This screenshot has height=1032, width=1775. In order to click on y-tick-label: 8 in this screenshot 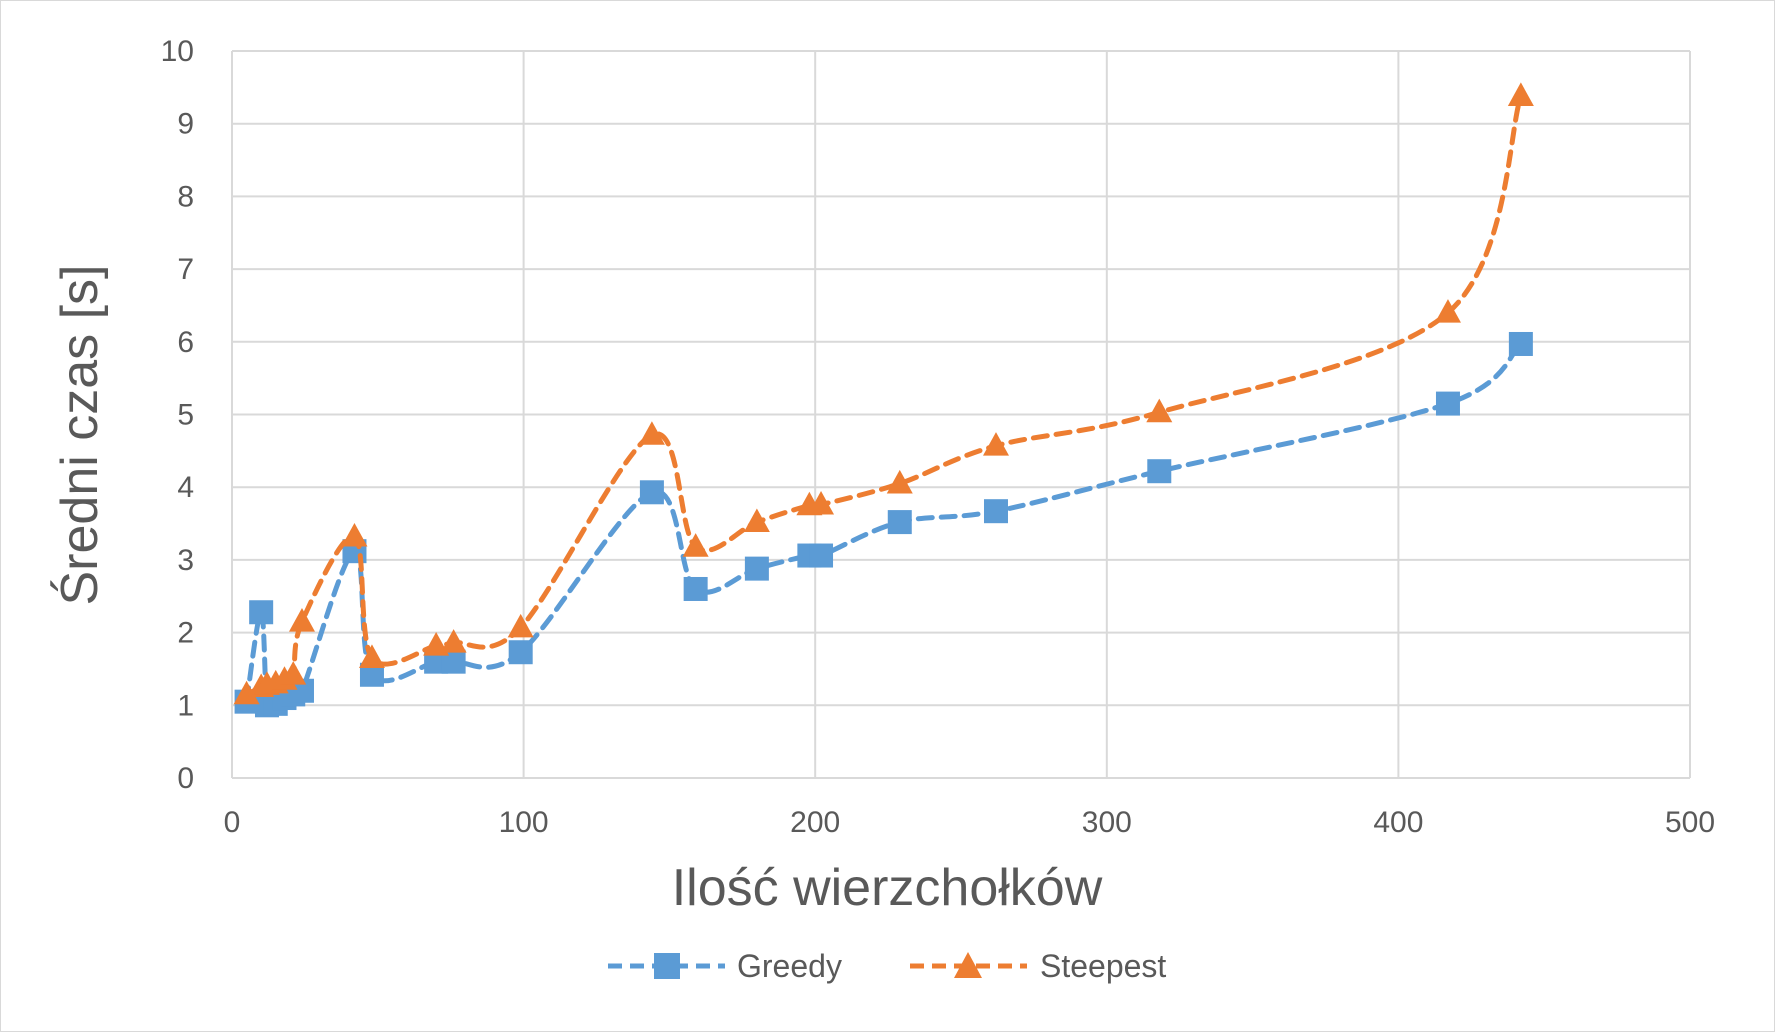, I will do `click(185, 196)`.